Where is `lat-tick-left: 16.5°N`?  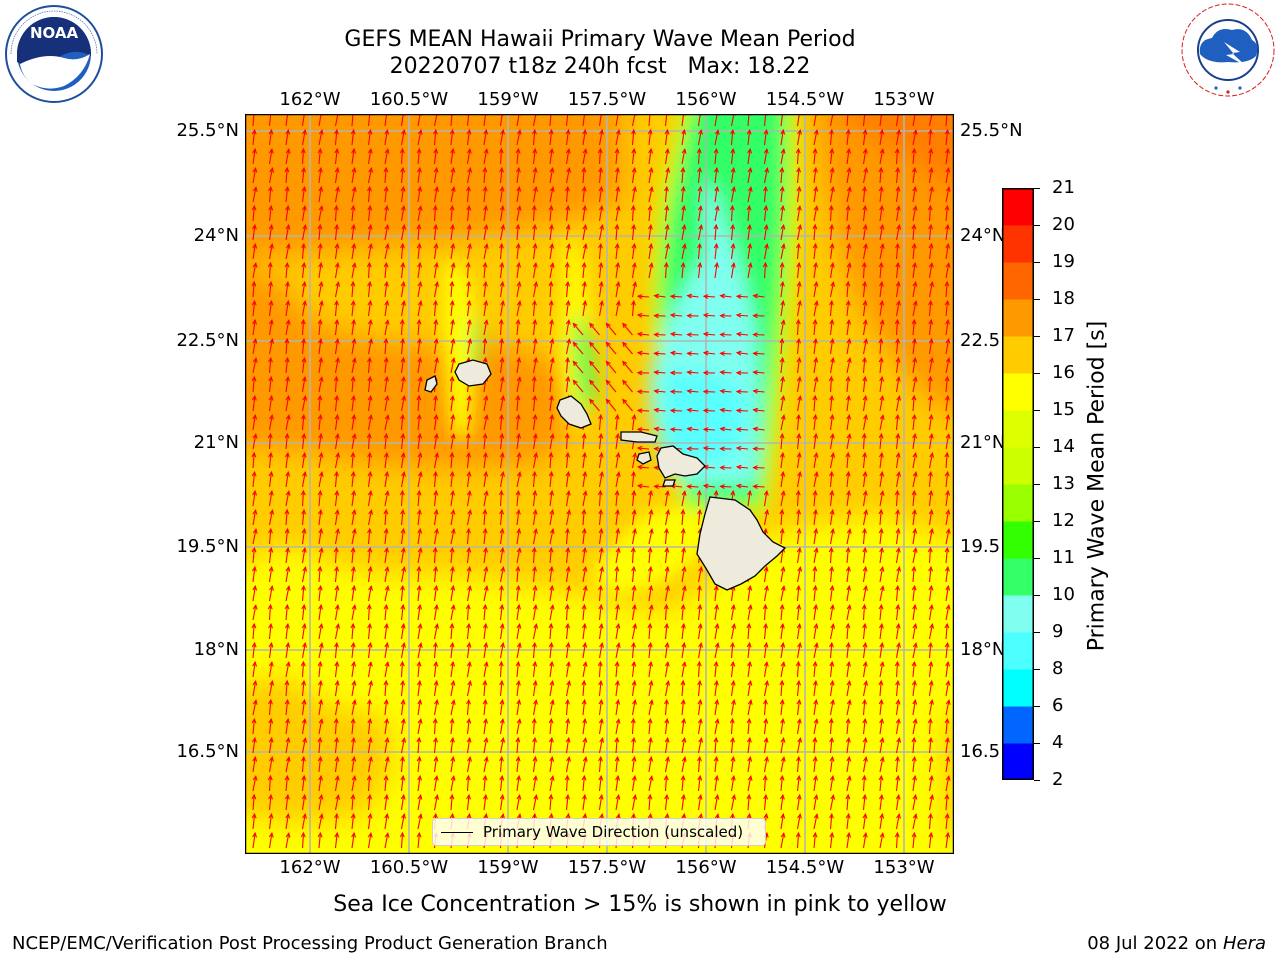 lat-tick-left: 16.5°N is located at coordinates (207, 751).